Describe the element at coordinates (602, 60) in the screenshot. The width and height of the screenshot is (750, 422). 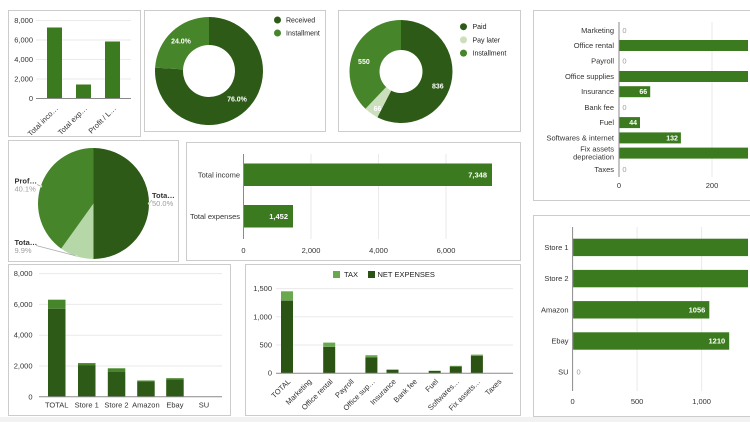
I see `svg-text: Payroll` at that location.